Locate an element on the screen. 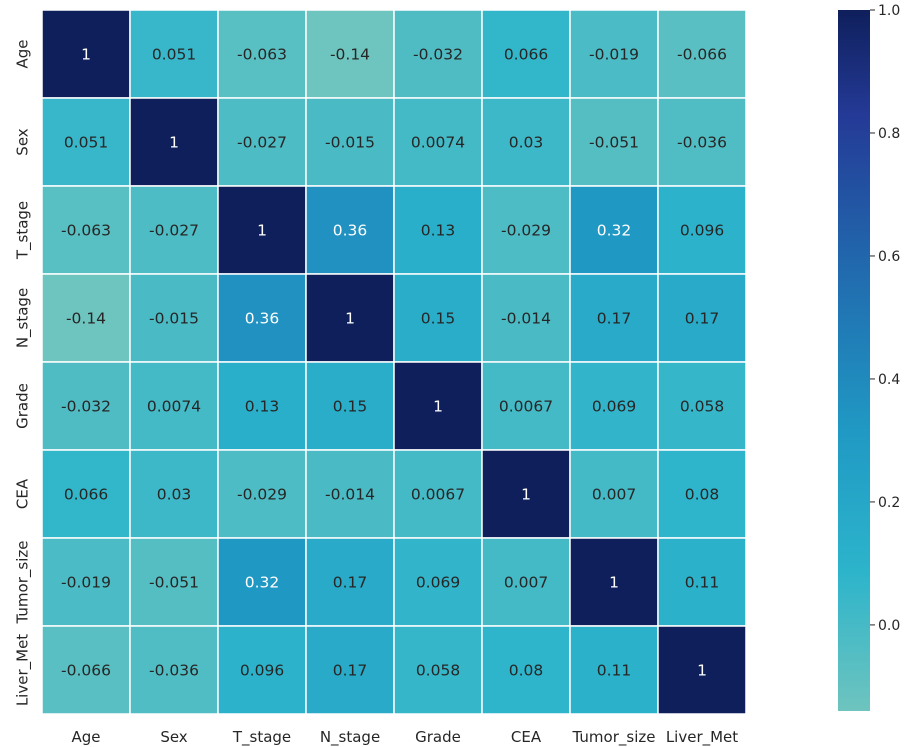 Image resolution: width=912 pixels, height=747 pixels. cell-annotation-Sex-Sex: 1 is located at coordinates (174, 143).